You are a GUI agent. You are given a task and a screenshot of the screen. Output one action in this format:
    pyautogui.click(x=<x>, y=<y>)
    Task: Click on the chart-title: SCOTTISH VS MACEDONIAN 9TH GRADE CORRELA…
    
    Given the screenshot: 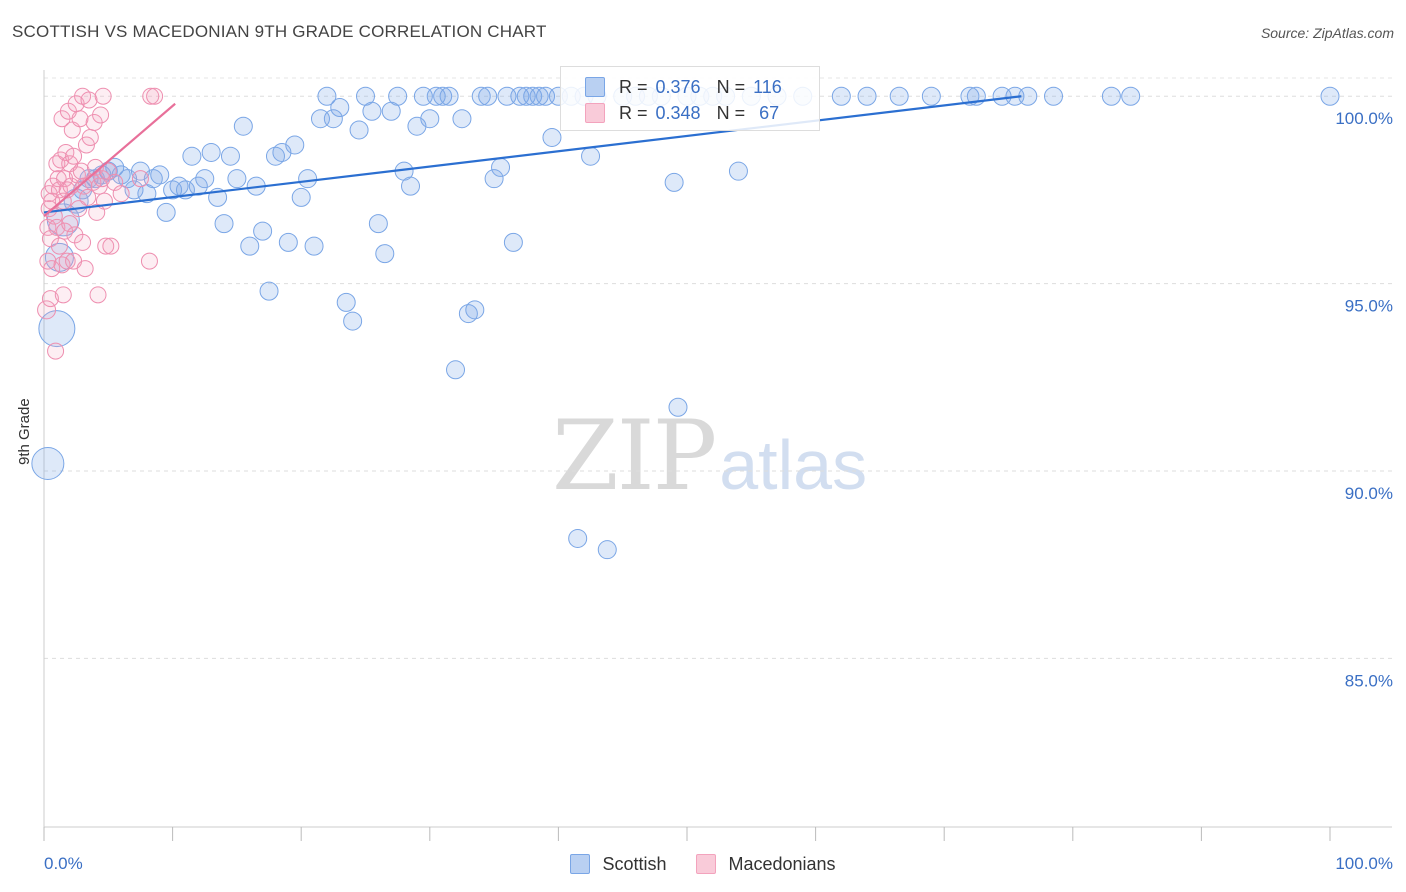 What is the action you would take?
    pyautogui.click(x=279, y=31)
    